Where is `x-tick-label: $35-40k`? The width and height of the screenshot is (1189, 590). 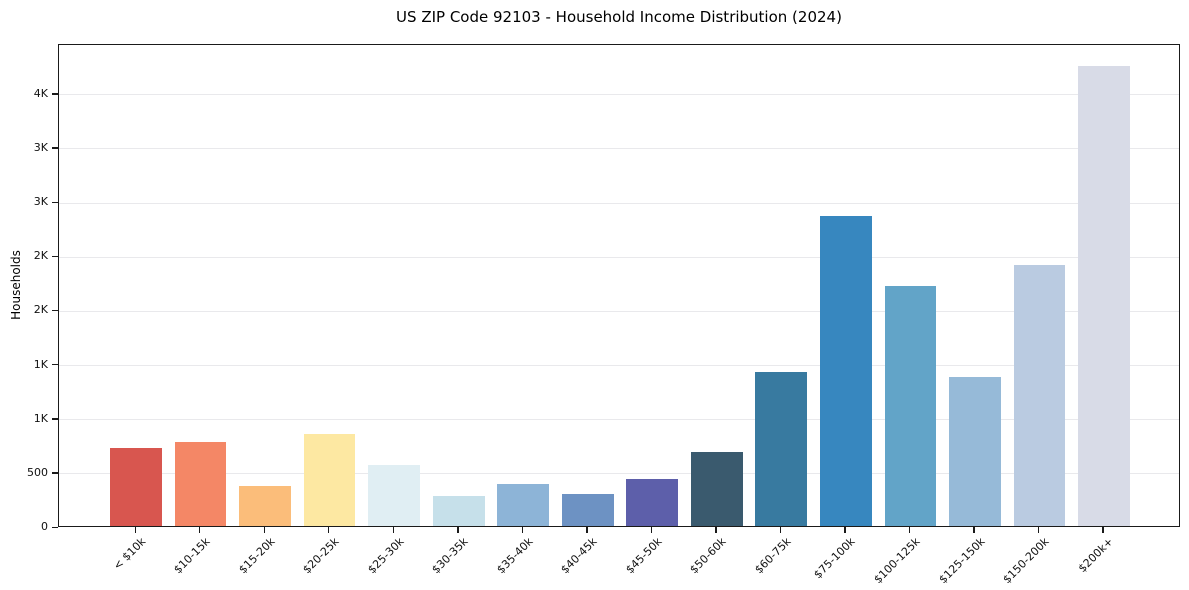
x-tick-label: $35-40k is located at coordinates (515, 556).